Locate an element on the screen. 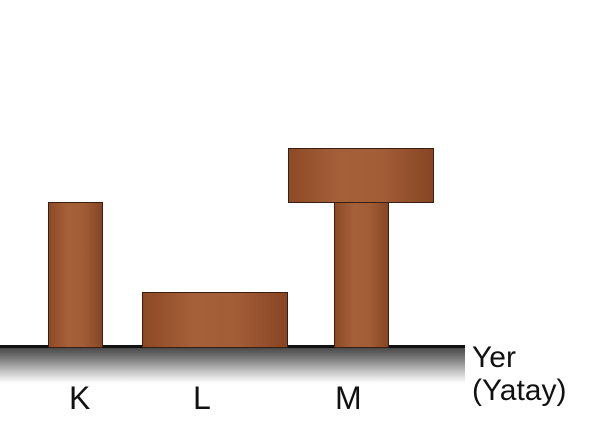  label-m: M is located at coordinates (348, 398).